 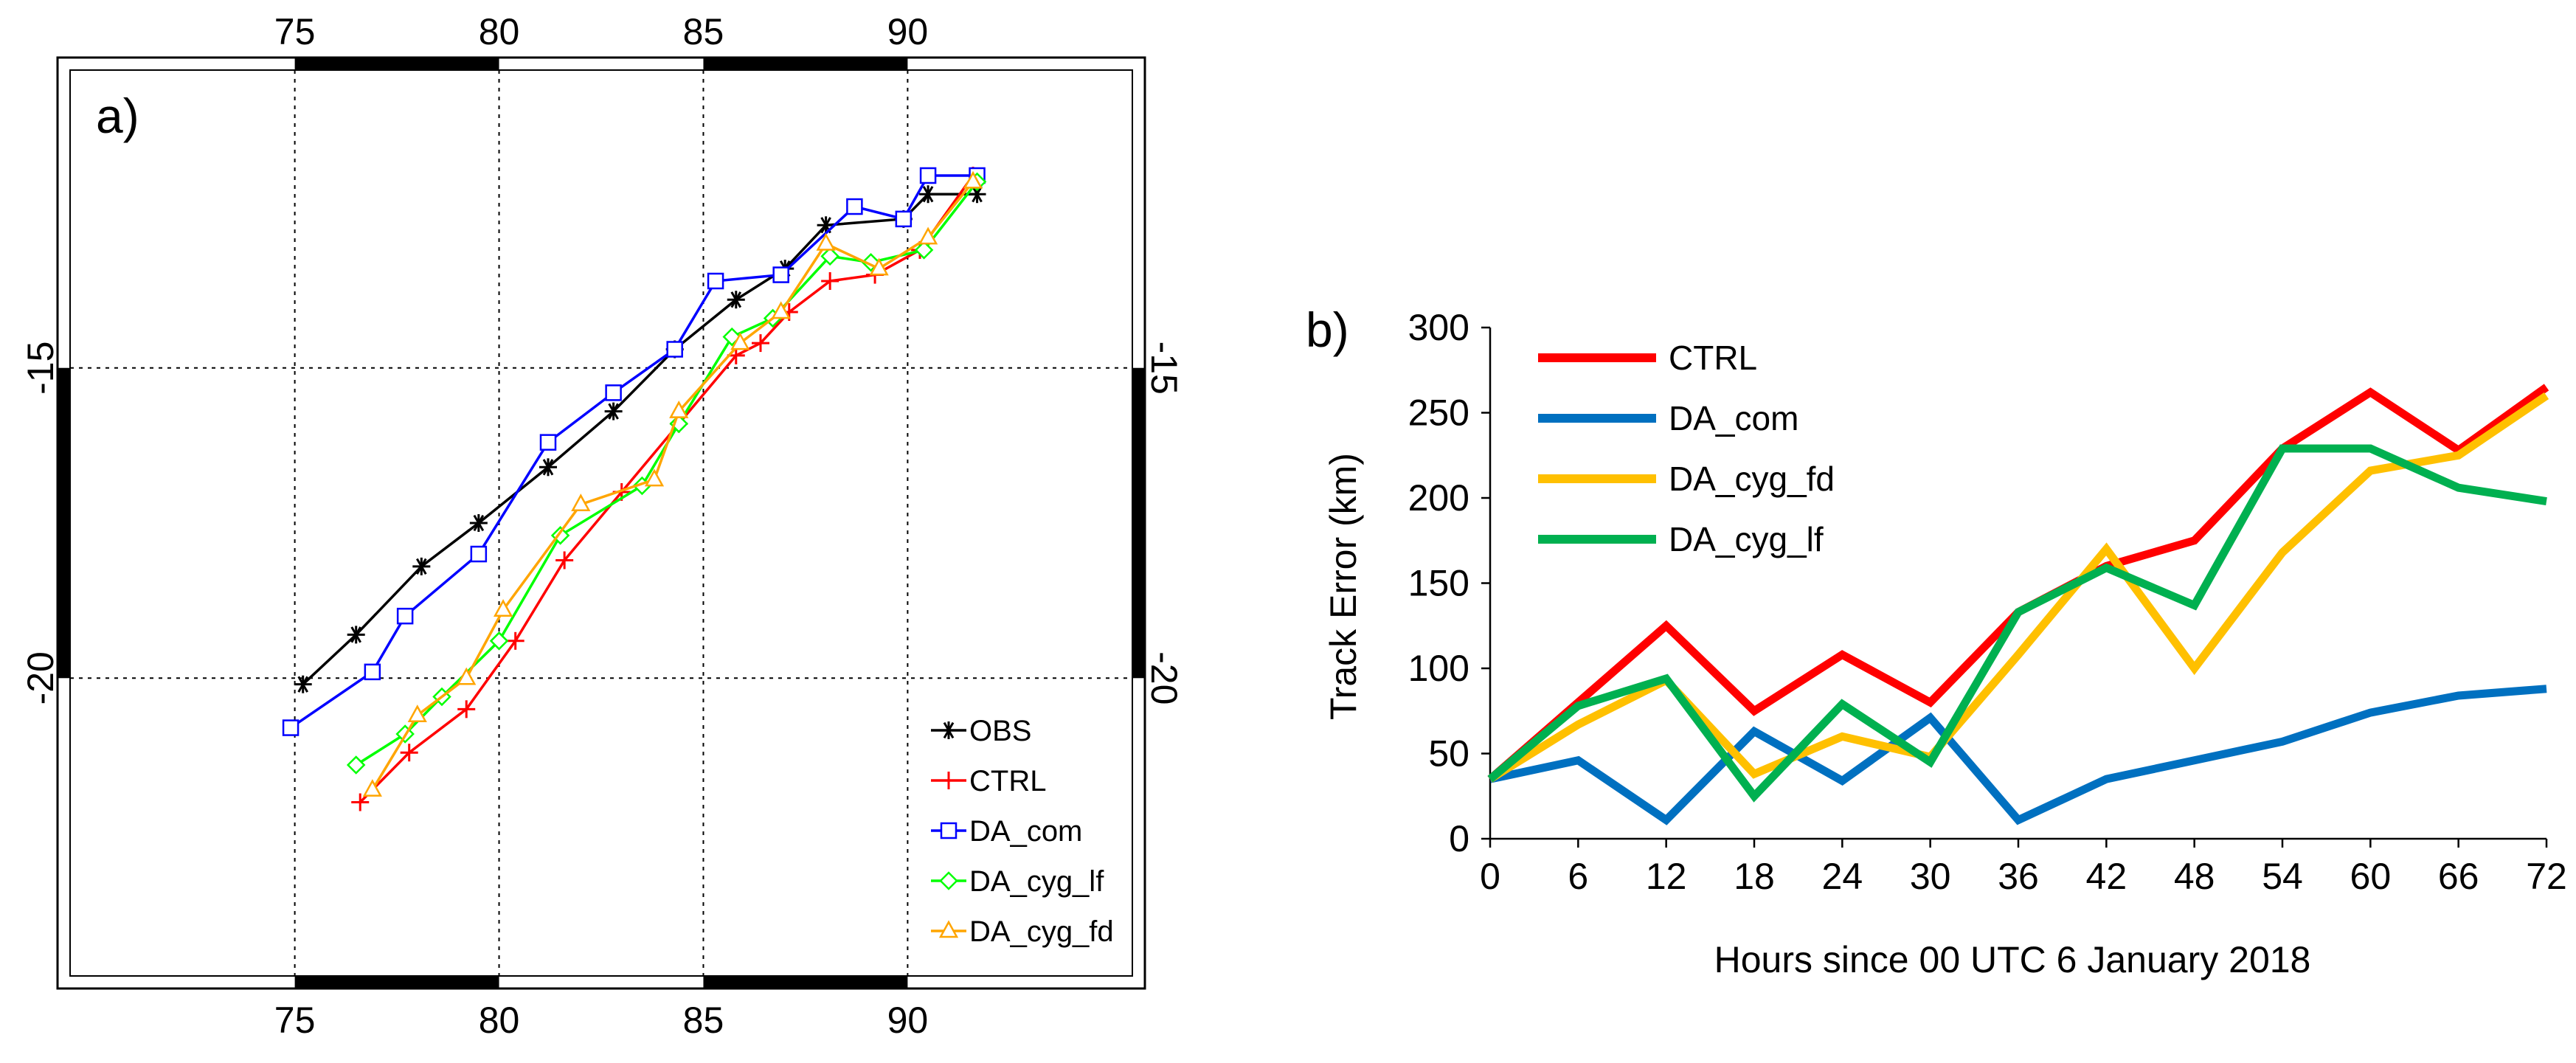 I want to click on legend-marker-ctrl, so click(x=949, y=780).